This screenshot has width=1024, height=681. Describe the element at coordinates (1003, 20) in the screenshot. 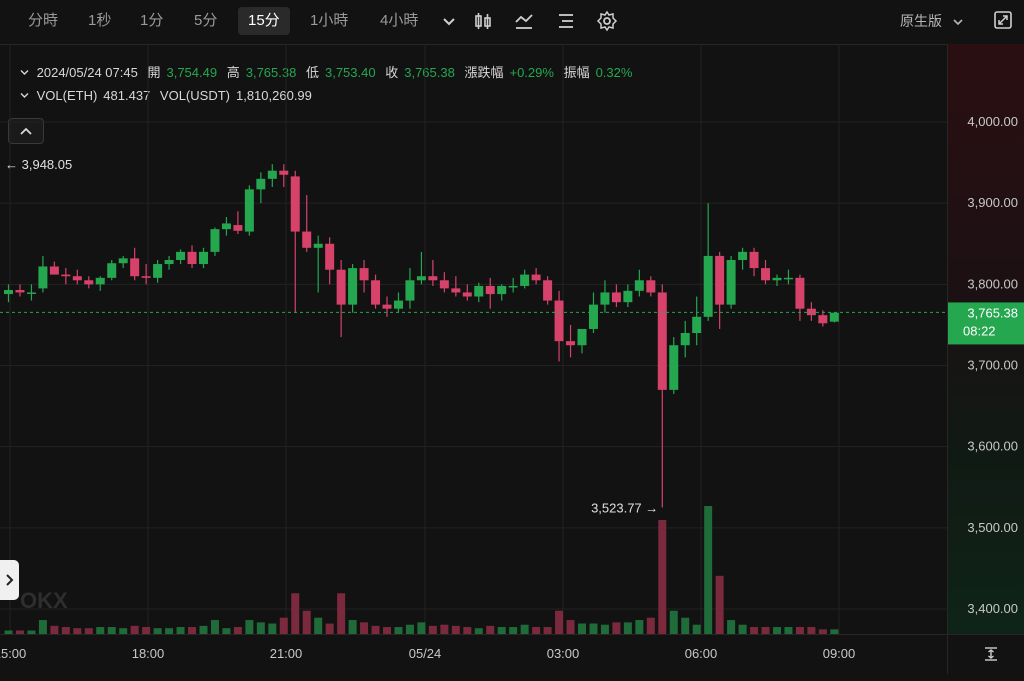

I see `fullscreen-icon` at that location.